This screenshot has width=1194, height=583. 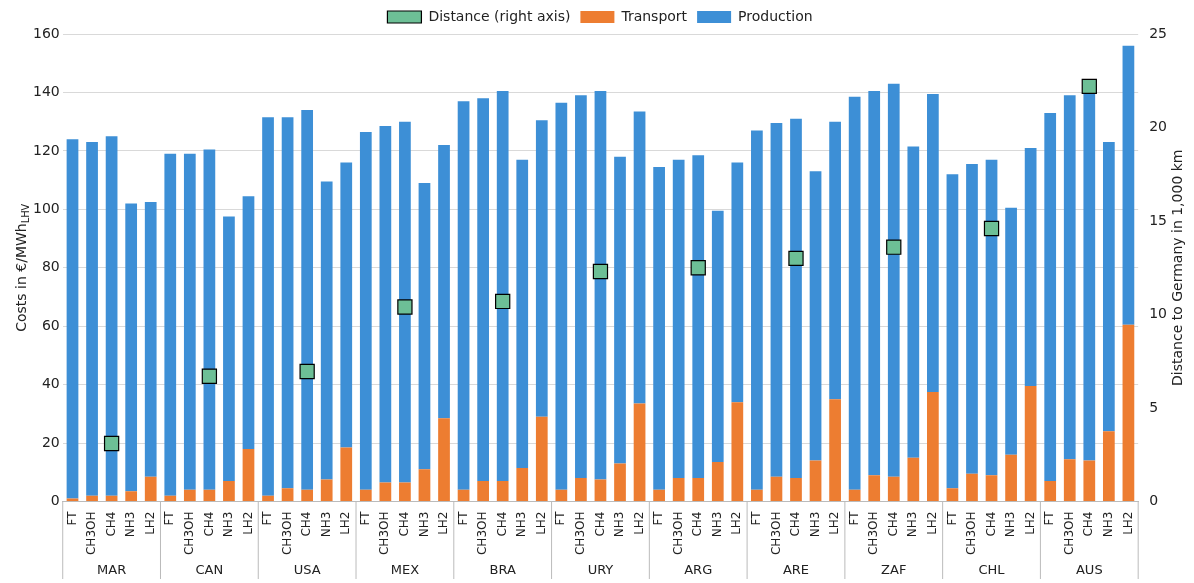 What do you see at coordinates (775, 15) in the screenshot?
I see `legend-label: Production` at bounding box center [775, 15].